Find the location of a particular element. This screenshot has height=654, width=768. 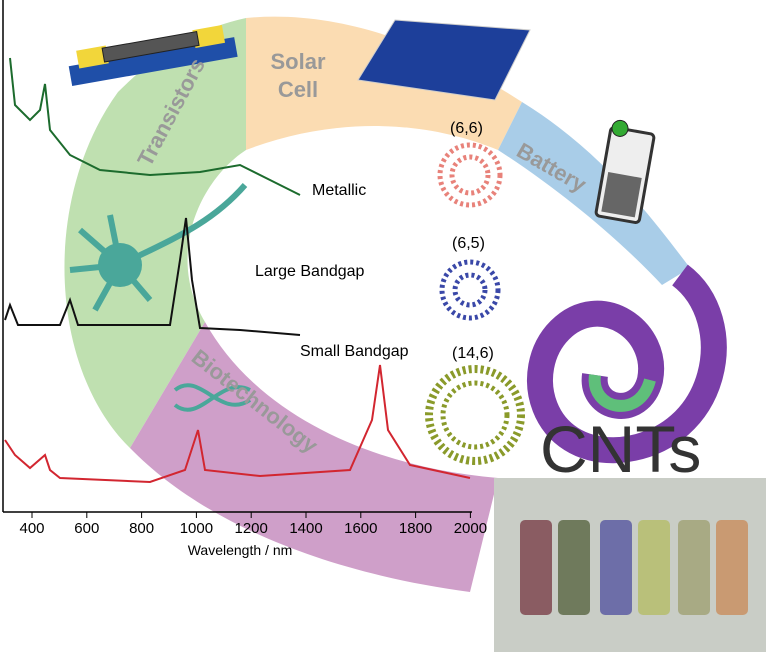

x-tick-label: 1800 is located at coordinates (415, 528).